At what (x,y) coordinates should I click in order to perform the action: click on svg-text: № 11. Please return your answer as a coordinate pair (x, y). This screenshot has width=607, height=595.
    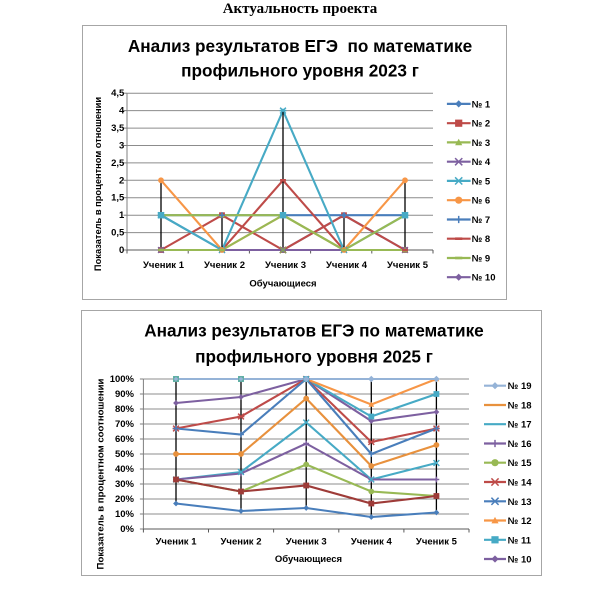
    Looking at the image, I should click on (520, 540).